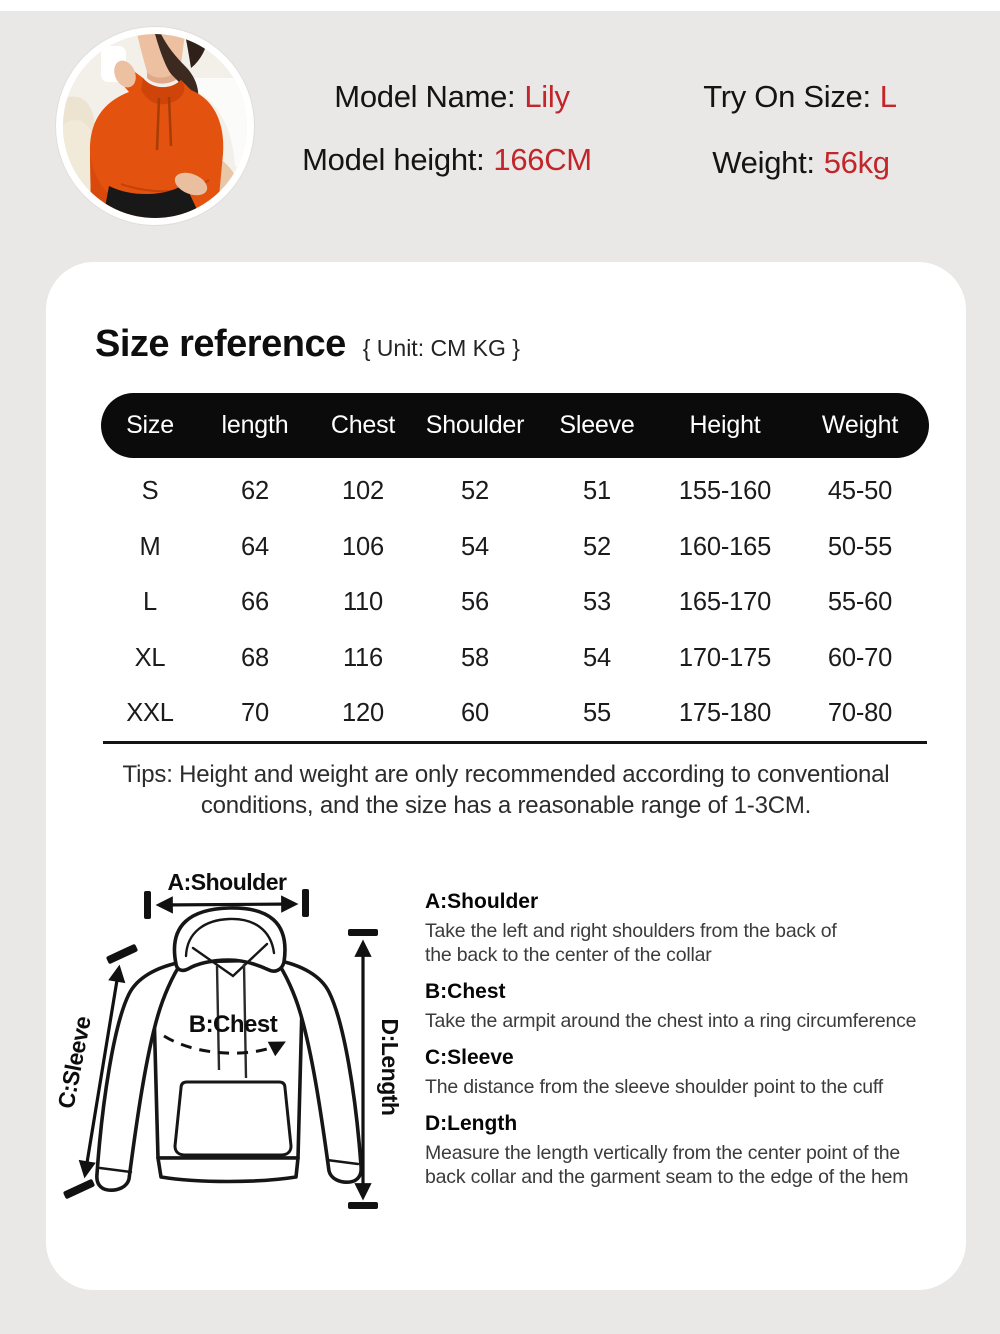 Image resolution: width=1000 pixels, height=1334 pixels. What do you see at coordinates (363, 546) in the screenshot?
I see `cell-value: 106` at bounding box center [363, 546].